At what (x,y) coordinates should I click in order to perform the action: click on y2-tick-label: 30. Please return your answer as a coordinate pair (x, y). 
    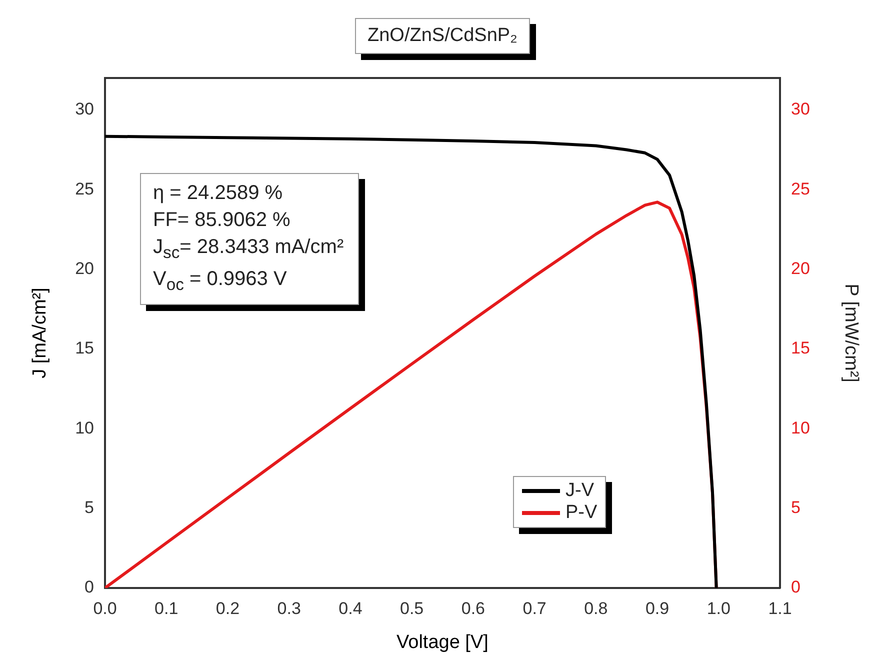
    Looking at the image, I should click on (800, 109).